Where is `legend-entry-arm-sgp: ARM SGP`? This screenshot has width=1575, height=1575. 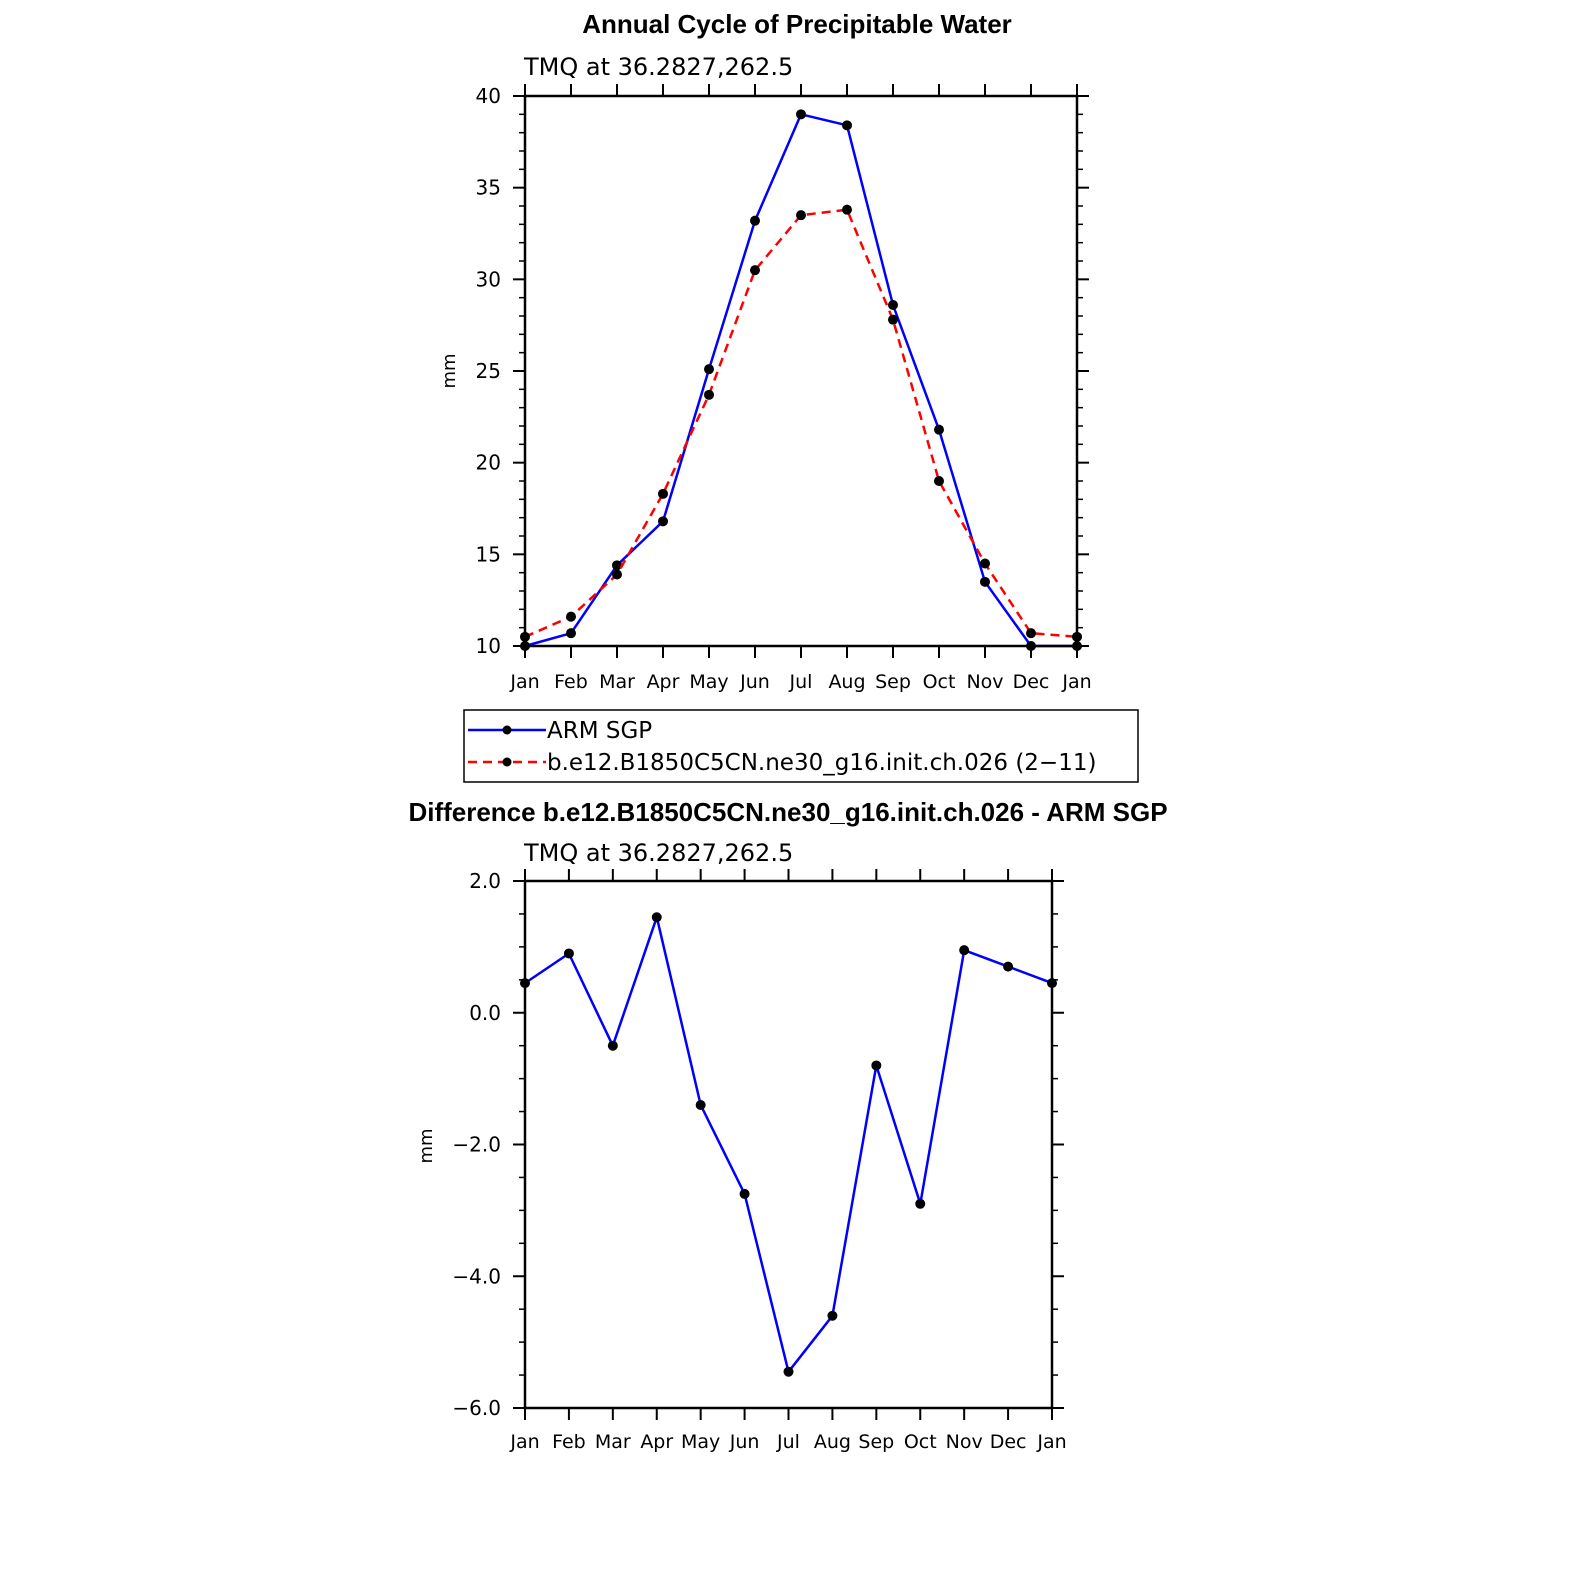
legend-entry-arm-sgp: ARM SGP is located at coordinates (560, 731).